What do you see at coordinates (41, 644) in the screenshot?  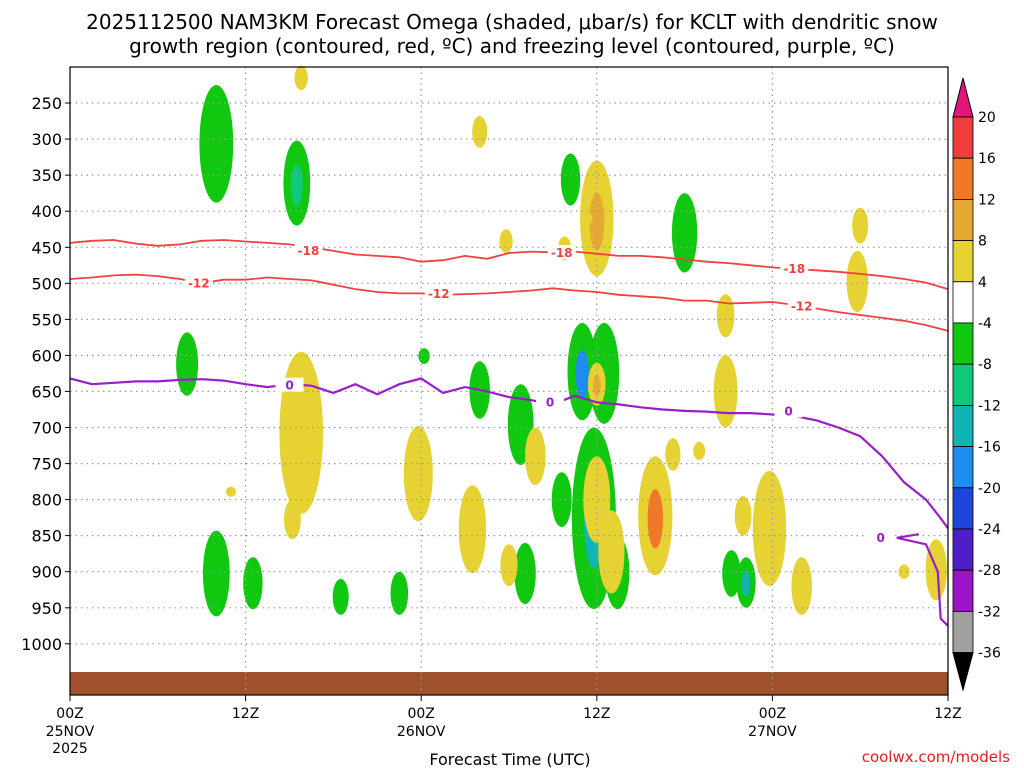 I see `y-tick-label-1000: 1000` at bounding box center [41, 644].